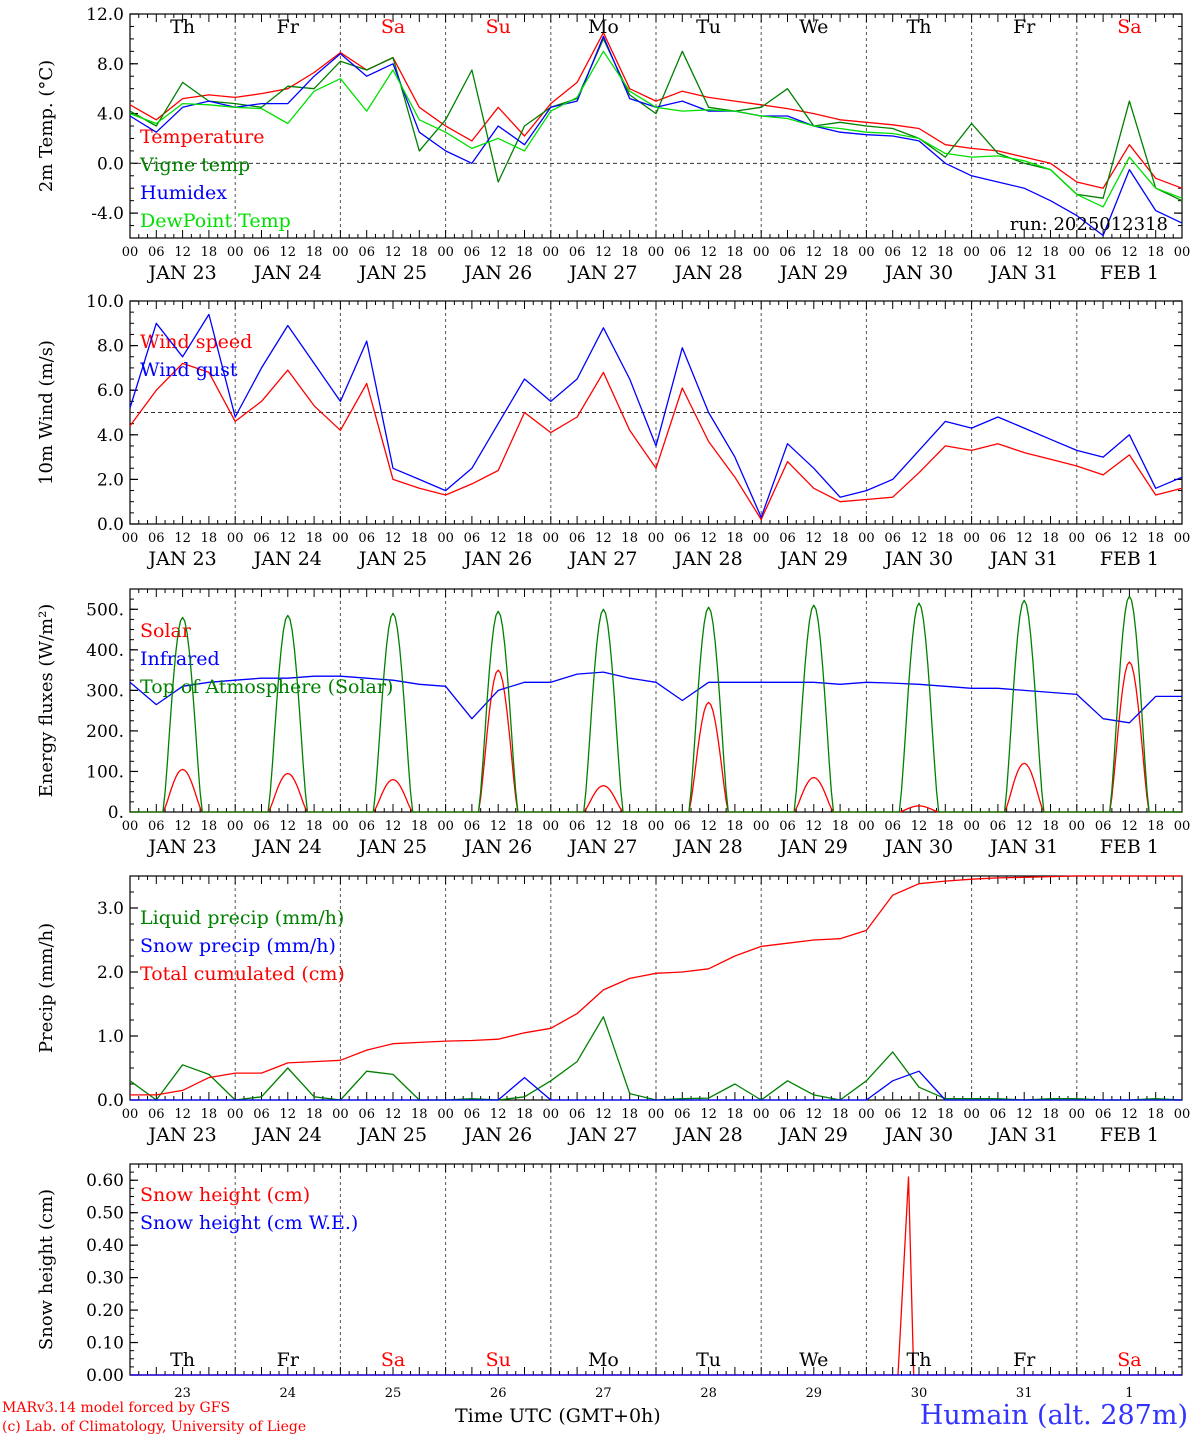 The height and width of the screenshot is (1440, 1194). I want to click on date-label: JAN 31, so click(1023, 273).